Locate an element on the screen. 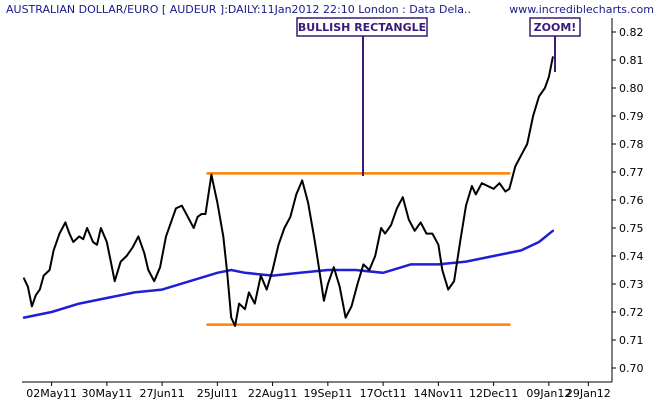 This screenshot has width=660, height=405. y-tick-label: 0.71 is located at coordinates (631, 340).